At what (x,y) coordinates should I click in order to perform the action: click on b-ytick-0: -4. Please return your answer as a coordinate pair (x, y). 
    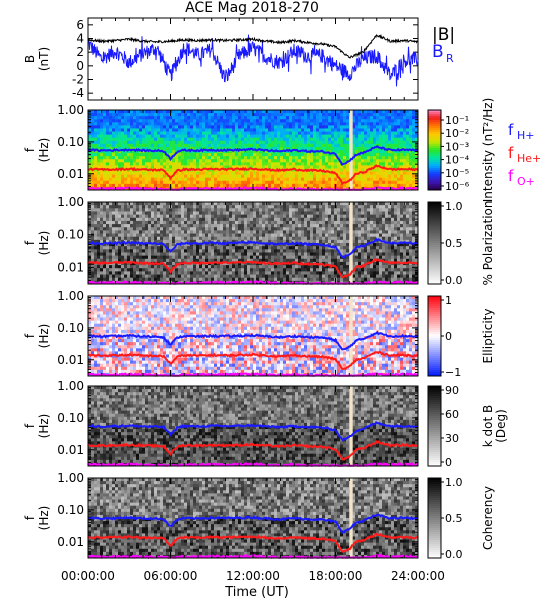
    Looking at the image, I should click on (78, 93).